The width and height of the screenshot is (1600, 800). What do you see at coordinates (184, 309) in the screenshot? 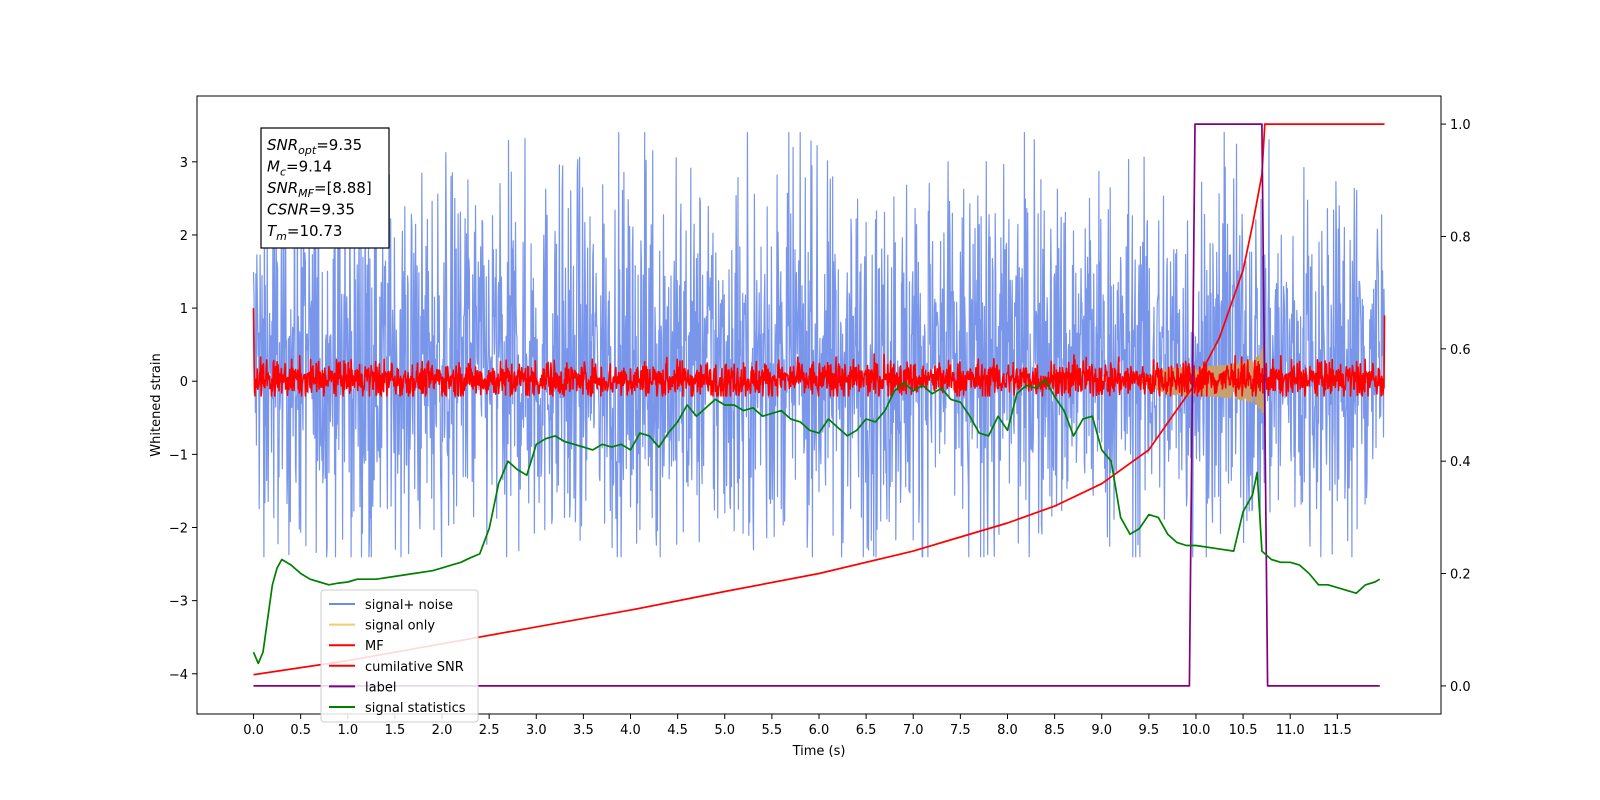
I see `y-tick-label: 1` at bounding box center [184, 309].